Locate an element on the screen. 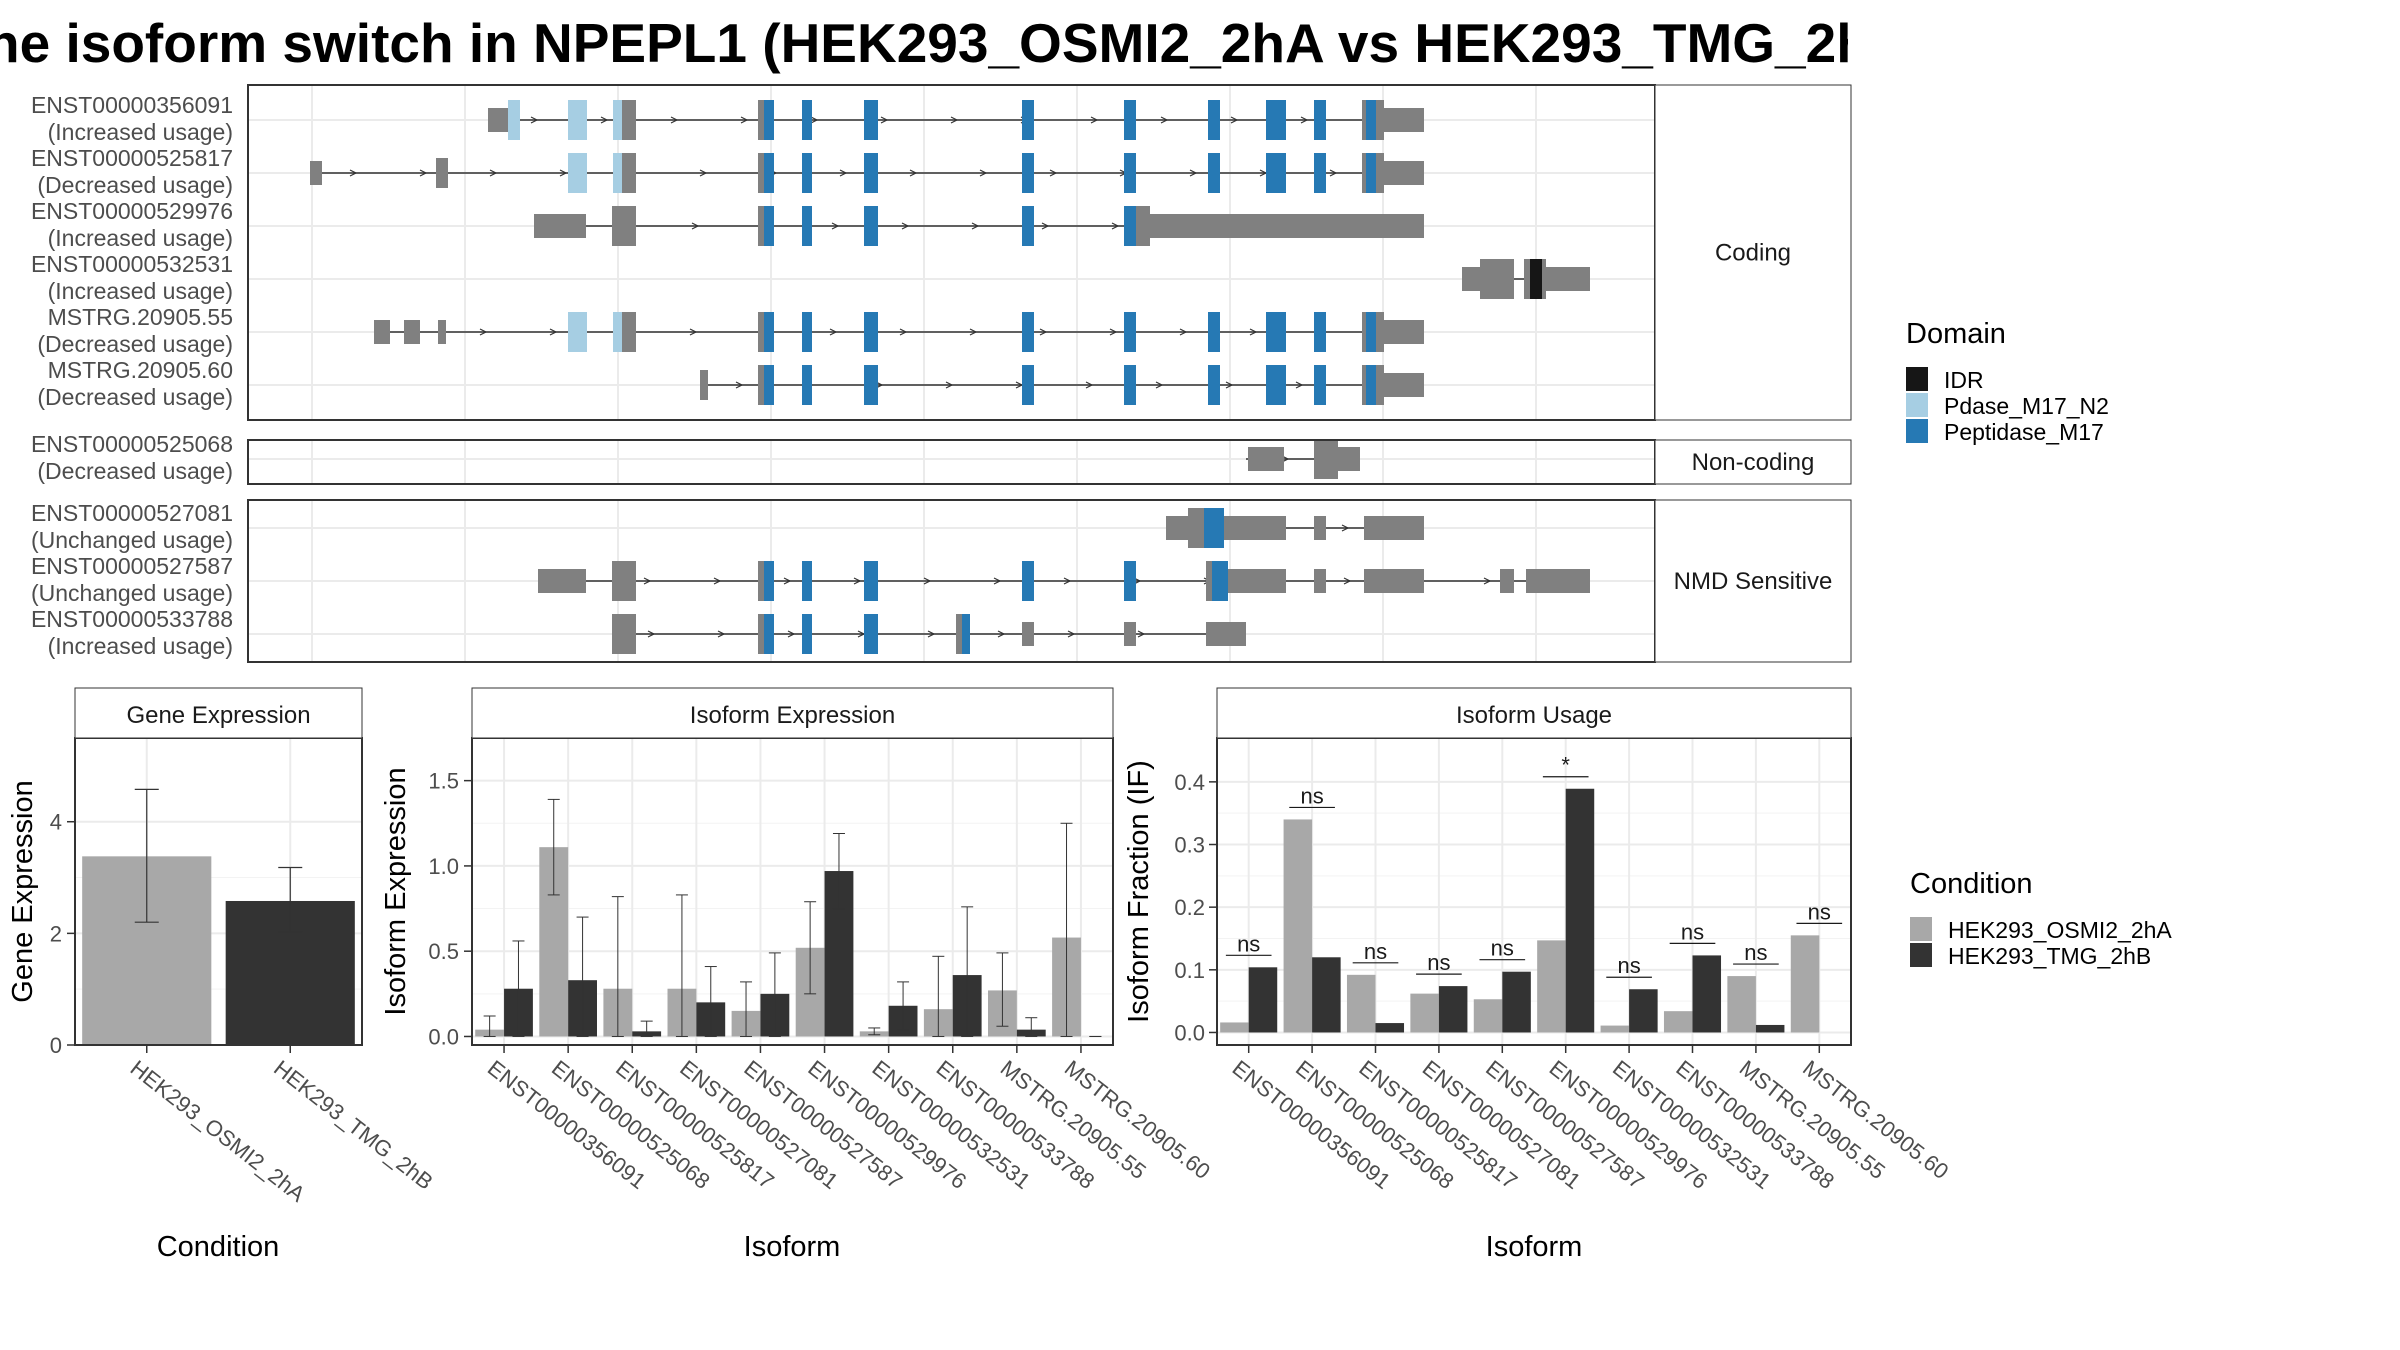  bar-HEK293_OSMI2_2hA-ENST00000356091 is located at coordinates (1234, 1027).